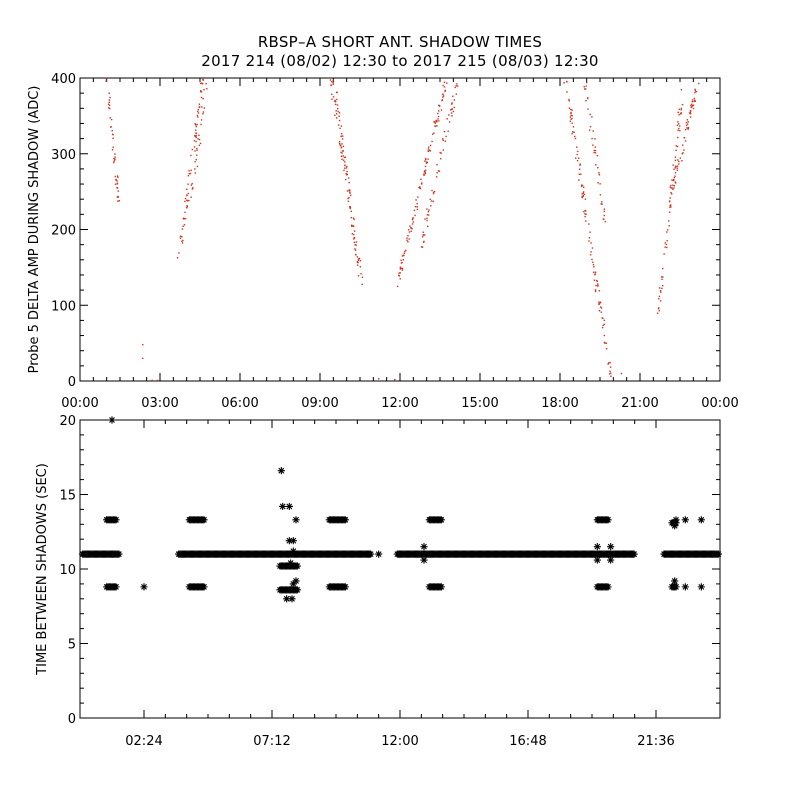  What do you see at coordinates (319, 403) in the screenshot?
I see `x-tick-label: 09:00` at bounding box center [319, 403].